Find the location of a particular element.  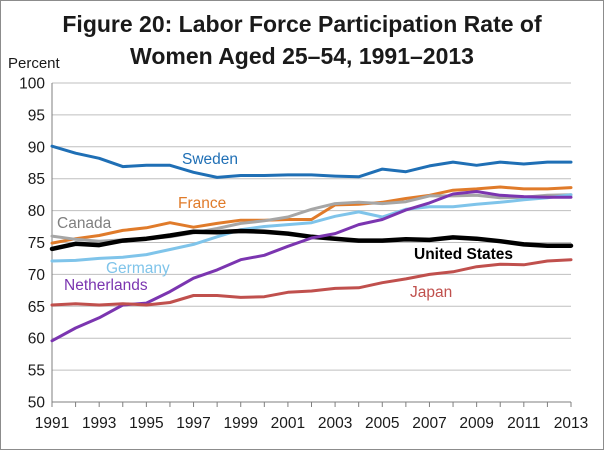

series-line-germany is located at coordinates (311, 228).